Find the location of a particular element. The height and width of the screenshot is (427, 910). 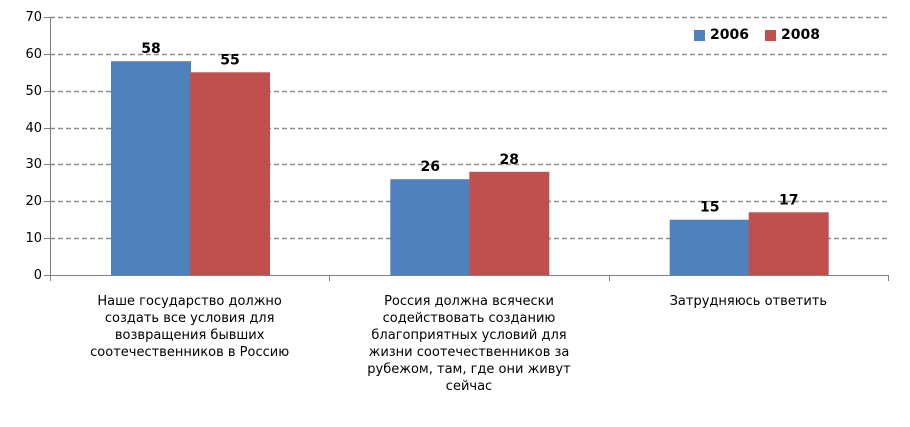

value-label-2008-0: 55 is located at coordinates (229, 60).